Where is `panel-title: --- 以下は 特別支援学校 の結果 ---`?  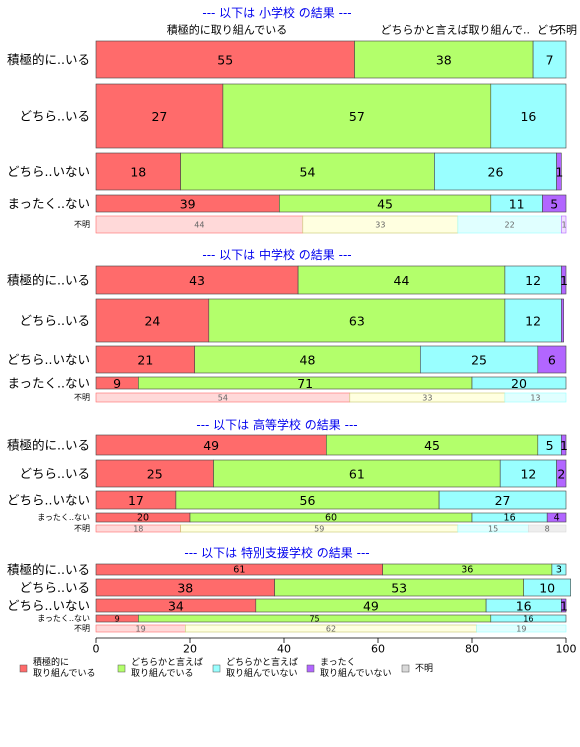 panel-title: --- 以下は 特別支援学校 の結果 --- is located at coordinates (276, 552).